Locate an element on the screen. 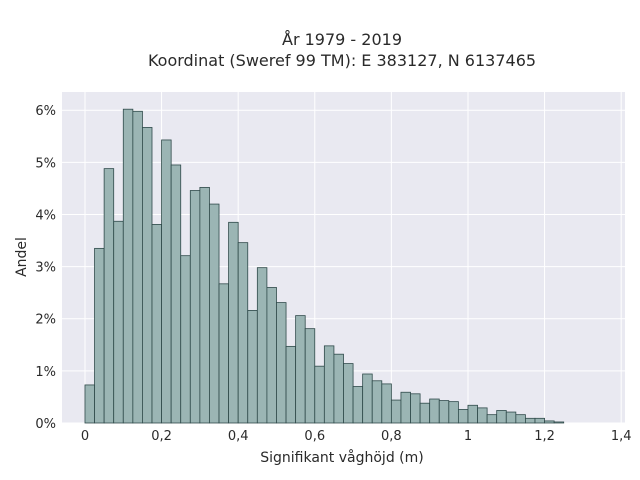 The height and width of the screenshot is (480, 640). x-tick-label: 1,4 is located at coordinates (621, 436).